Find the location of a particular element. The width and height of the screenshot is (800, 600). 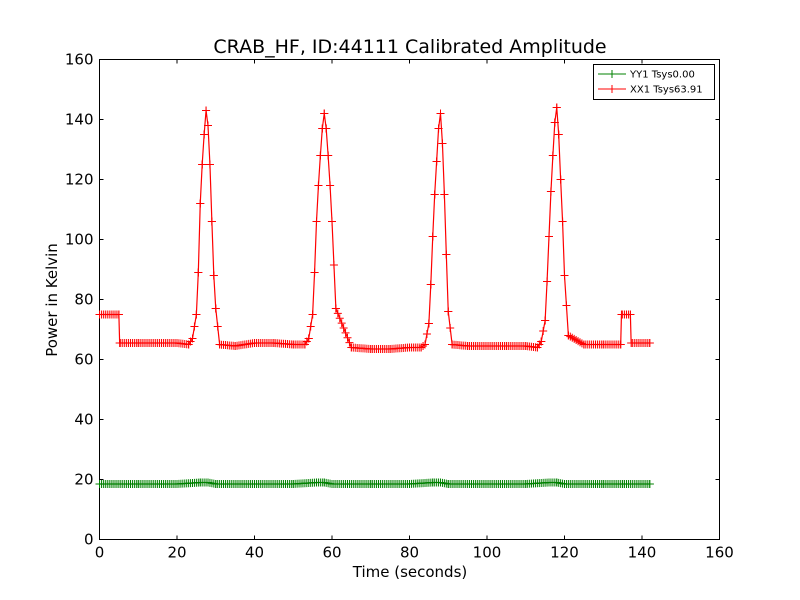

x-tick-label: 60 is located at coordinates (331, 553).